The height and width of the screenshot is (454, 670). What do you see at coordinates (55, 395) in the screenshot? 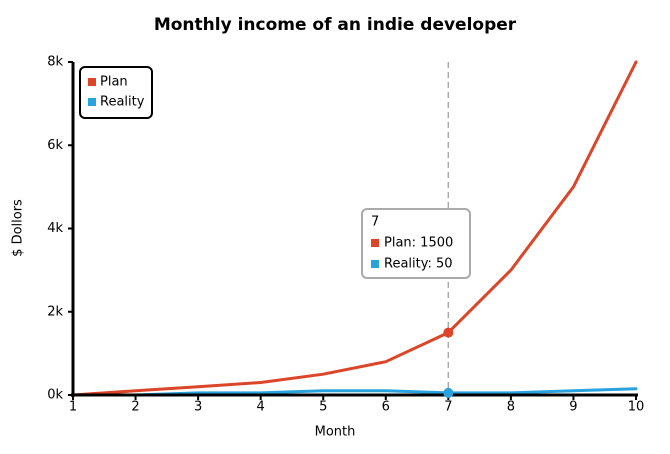
I see `y-tick-label: 0k` at bounding box center [55, 395].